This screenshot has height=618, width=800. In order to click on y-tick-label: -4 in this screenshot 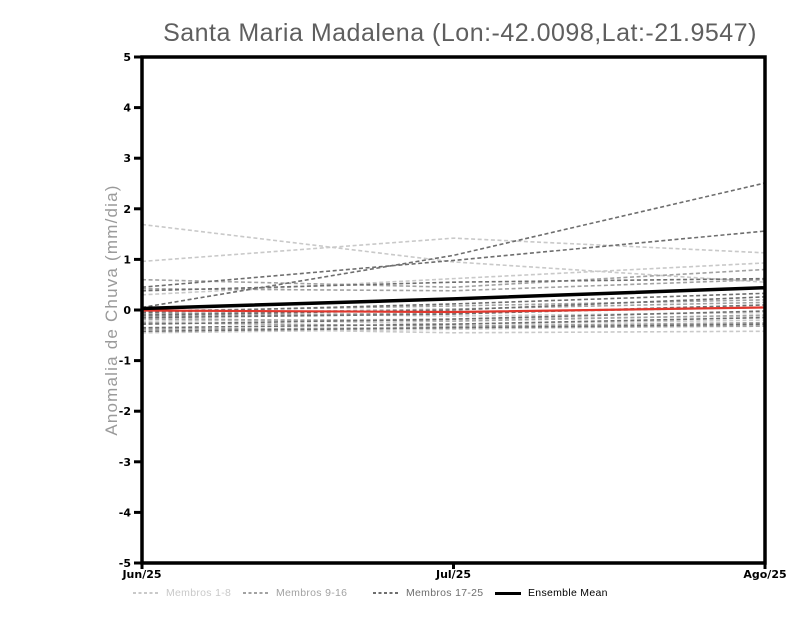, I will do `click(125, 512)`.